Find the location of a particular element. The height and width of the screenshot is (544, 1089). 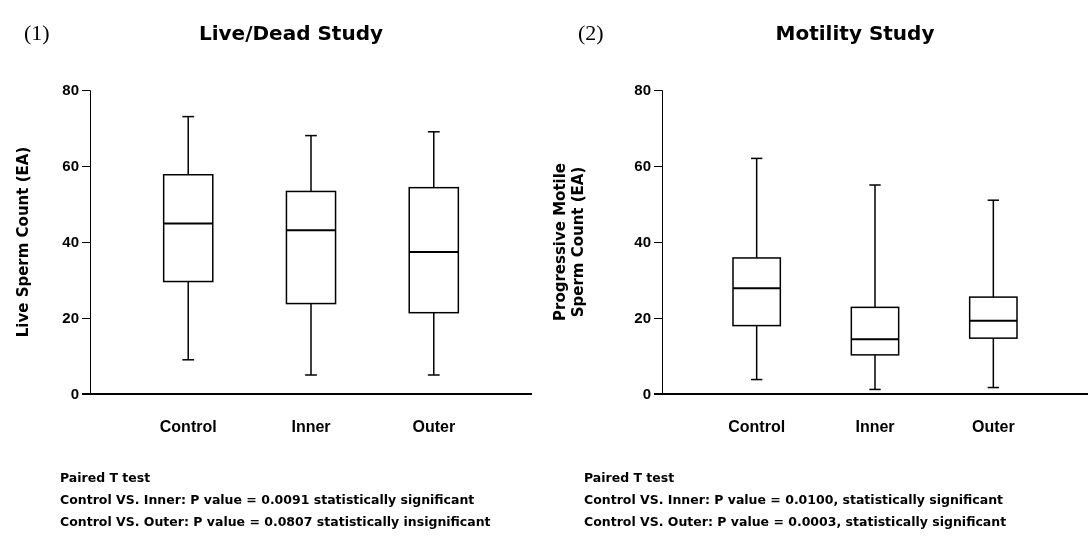

y-axis-title: Live Sperm Count (EA) is located at coordinates (23, 242).